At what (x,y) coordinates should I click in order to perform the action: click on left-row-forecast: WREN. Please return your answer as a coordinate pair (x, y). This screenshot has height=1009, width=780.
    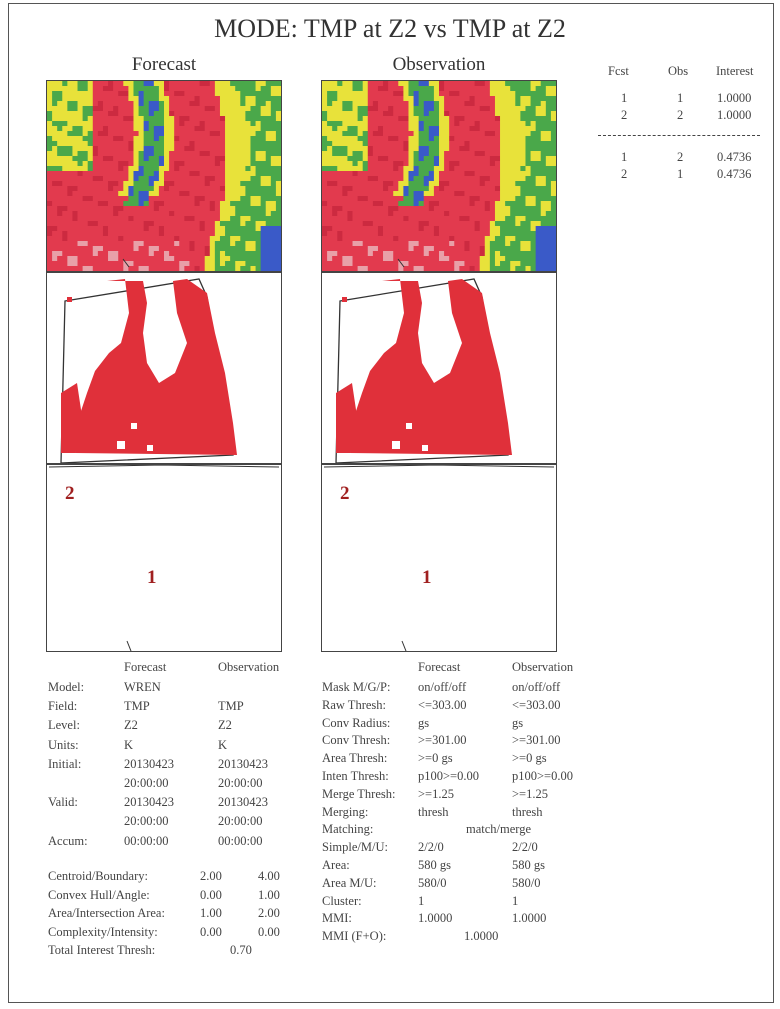
    Looking at the image, I should click on (142, 687).